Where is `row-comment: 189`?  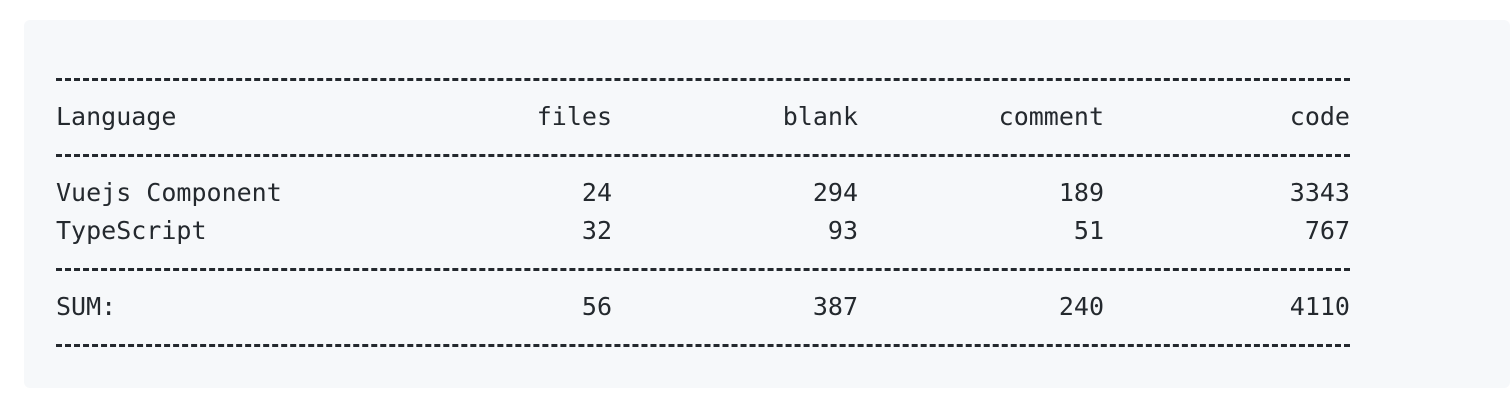
row-comment: 189 is located at coordinates (1081, 192).